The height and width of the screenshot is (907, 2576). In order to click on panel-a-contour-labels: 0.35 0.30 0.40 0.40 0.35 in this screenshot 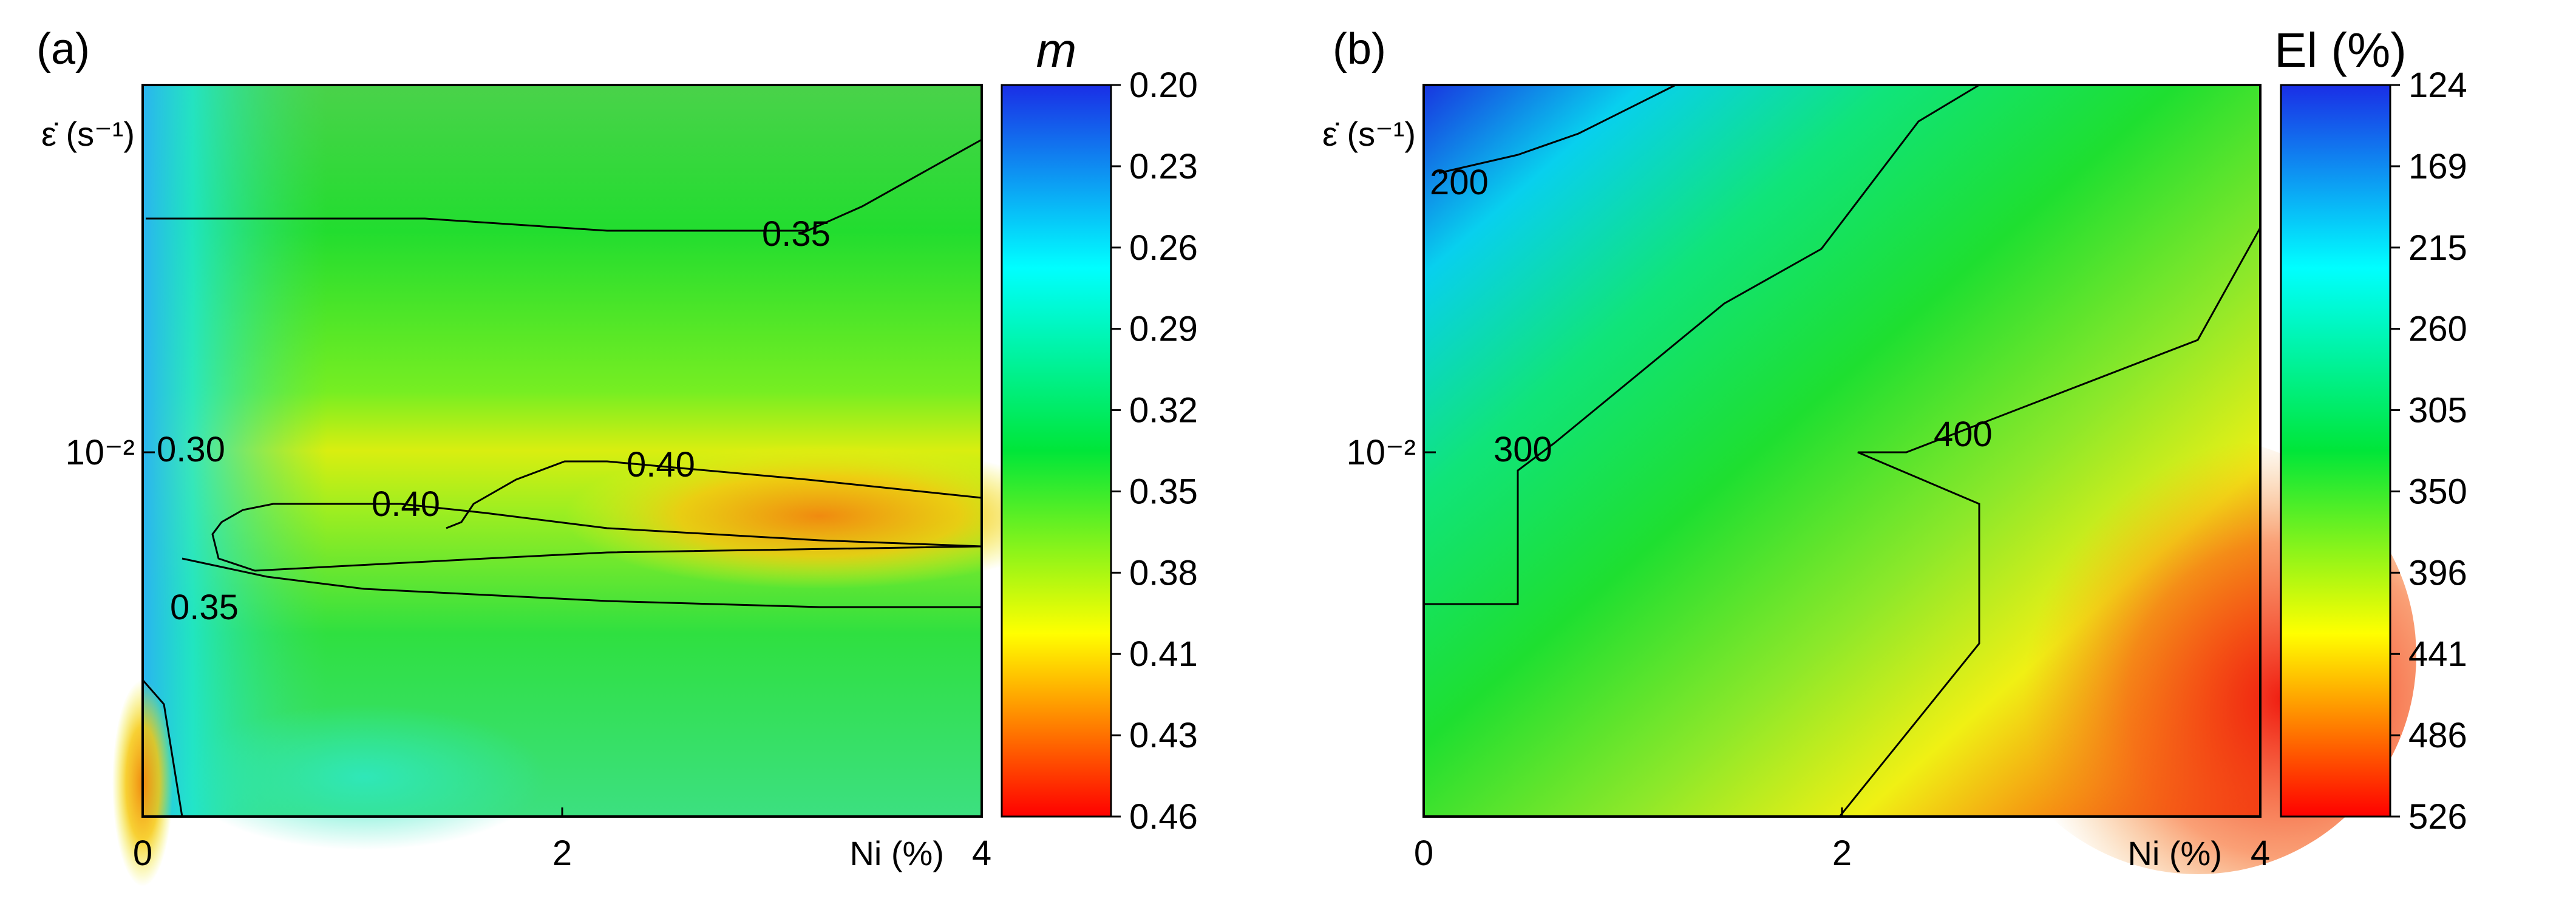, I will do `click(494, 420)`.